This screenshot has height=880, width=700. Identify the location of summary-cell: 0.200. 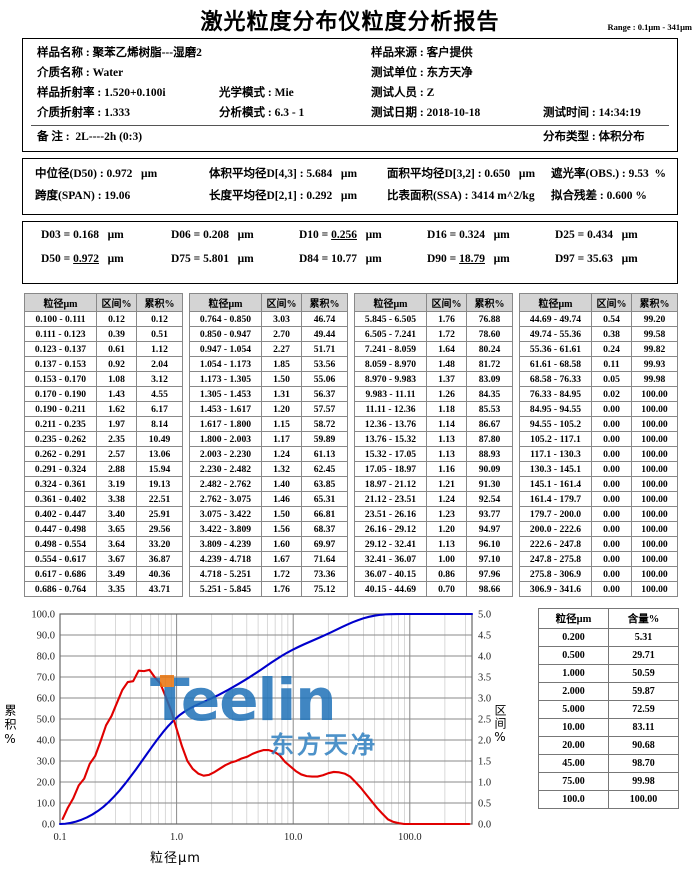
(573, 637).